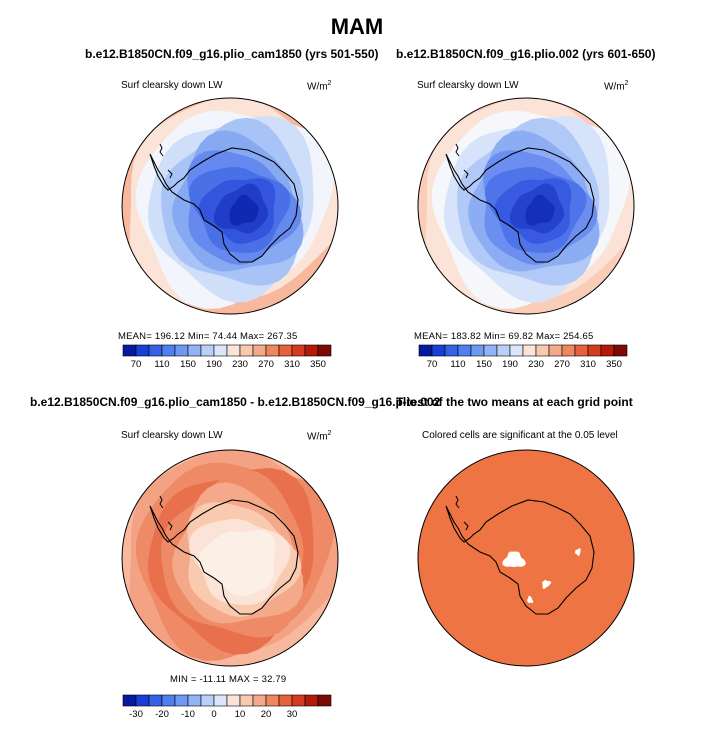 This screenshot has height=752, width=714. I want to click on panel2-variable-label: Surf clearsky down LW, so click(468, 85).